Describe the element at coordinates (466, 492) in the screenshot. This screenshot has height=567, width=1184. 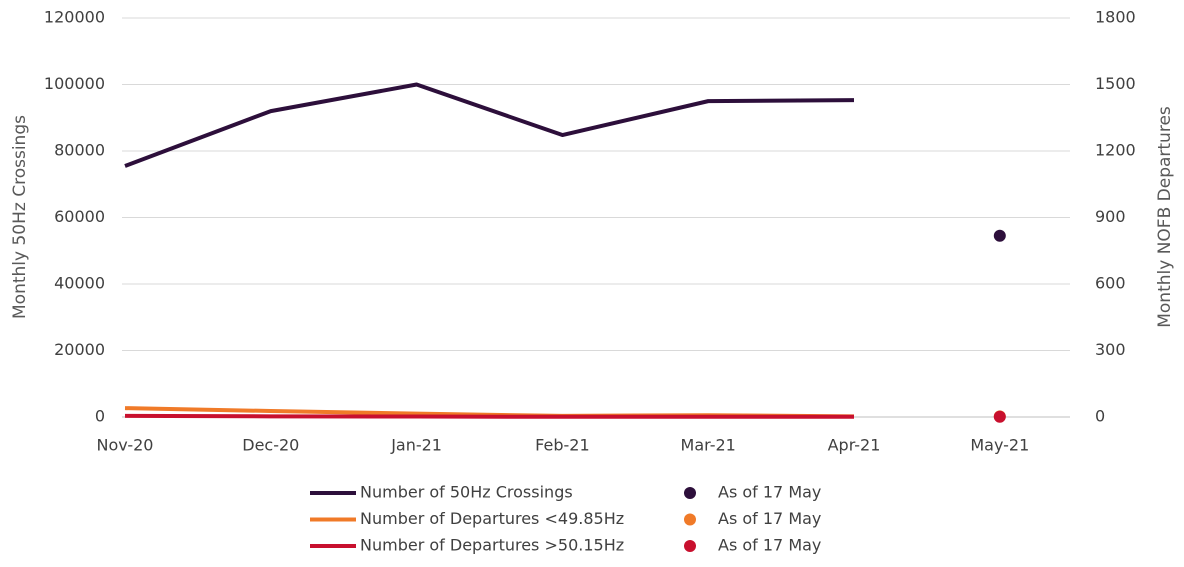
I see `legend-label: Number of 50Hz Crossings` at that location.